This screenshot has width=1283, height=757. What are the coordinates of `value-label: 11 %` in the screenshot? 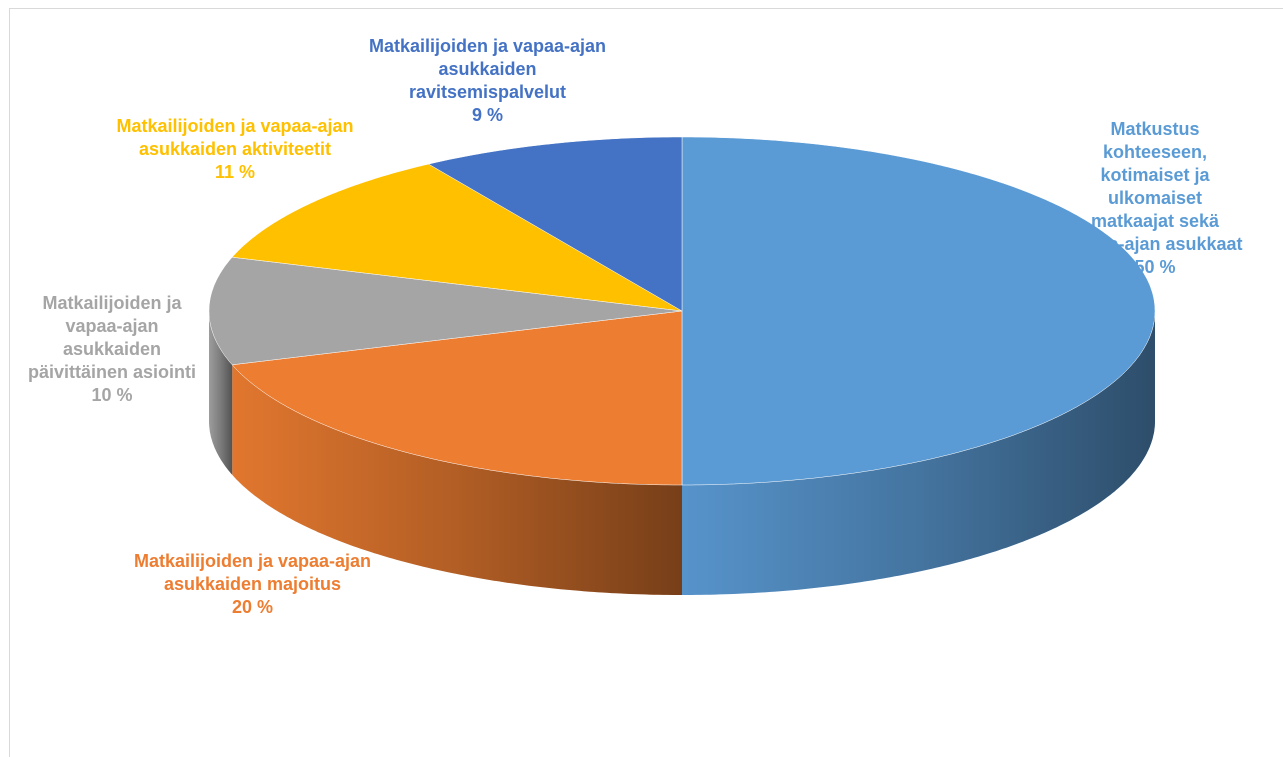 It's located at (235, 172).